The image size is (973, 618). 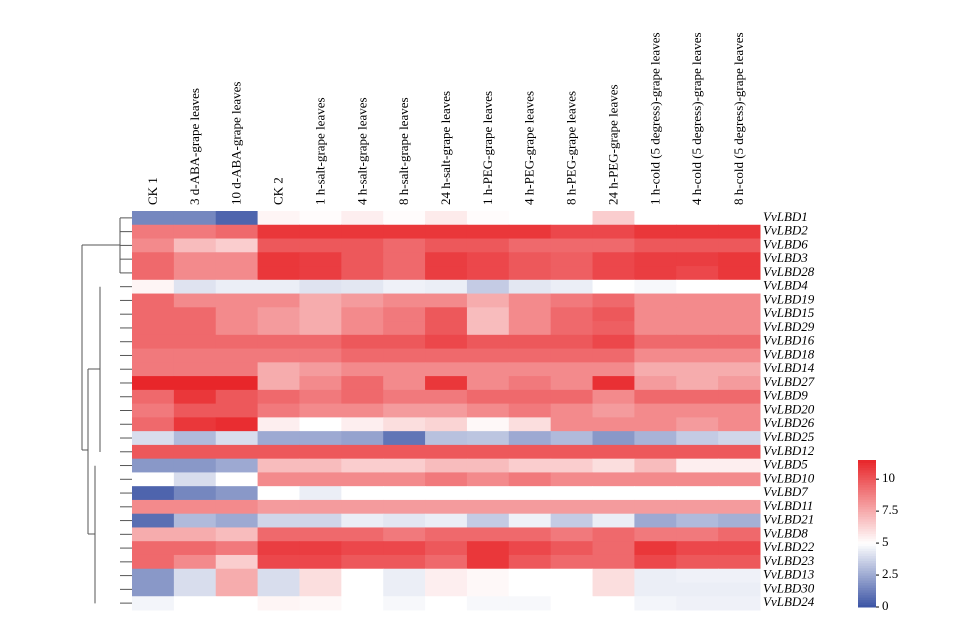 I want to click on column-label: 4 h-salt-grape leaves, so click(x=361, y=151).